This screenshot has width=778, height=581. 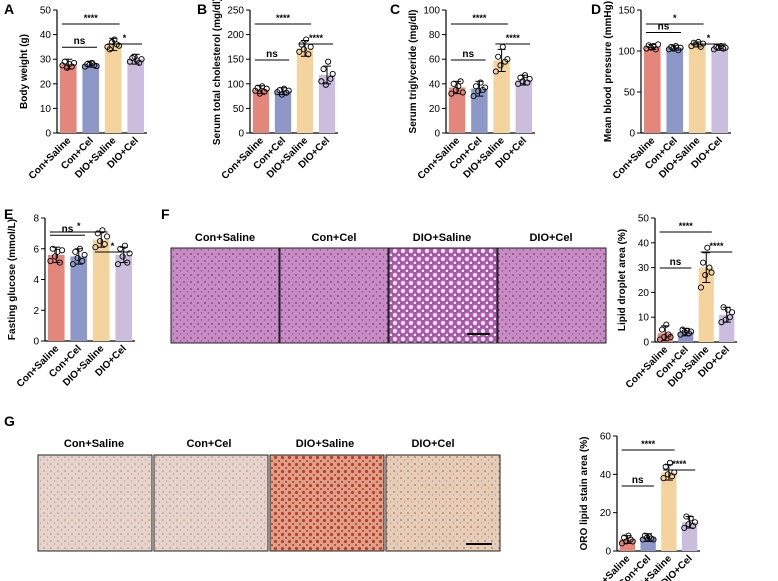 What do you see at coordinates (443, 295) in the screenshot?
I see `he-image-dio-saline` at bounding box center [443, 295].